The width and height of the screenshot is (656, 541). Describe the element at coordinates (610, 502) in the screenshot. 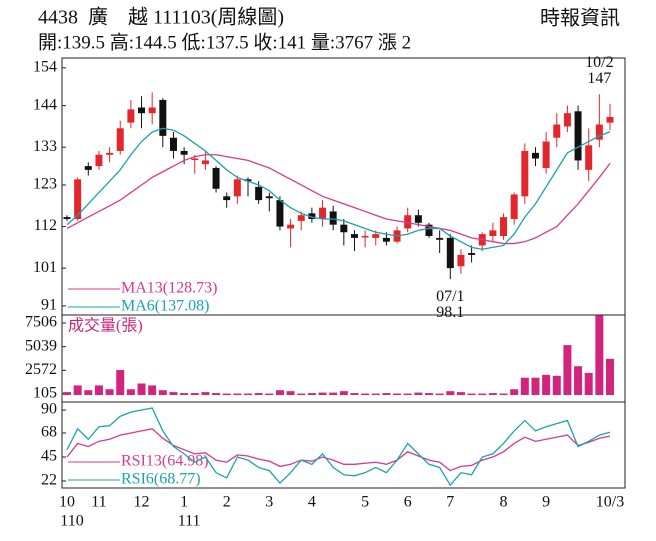

I see `x-tick-label: 10/3` at that location.